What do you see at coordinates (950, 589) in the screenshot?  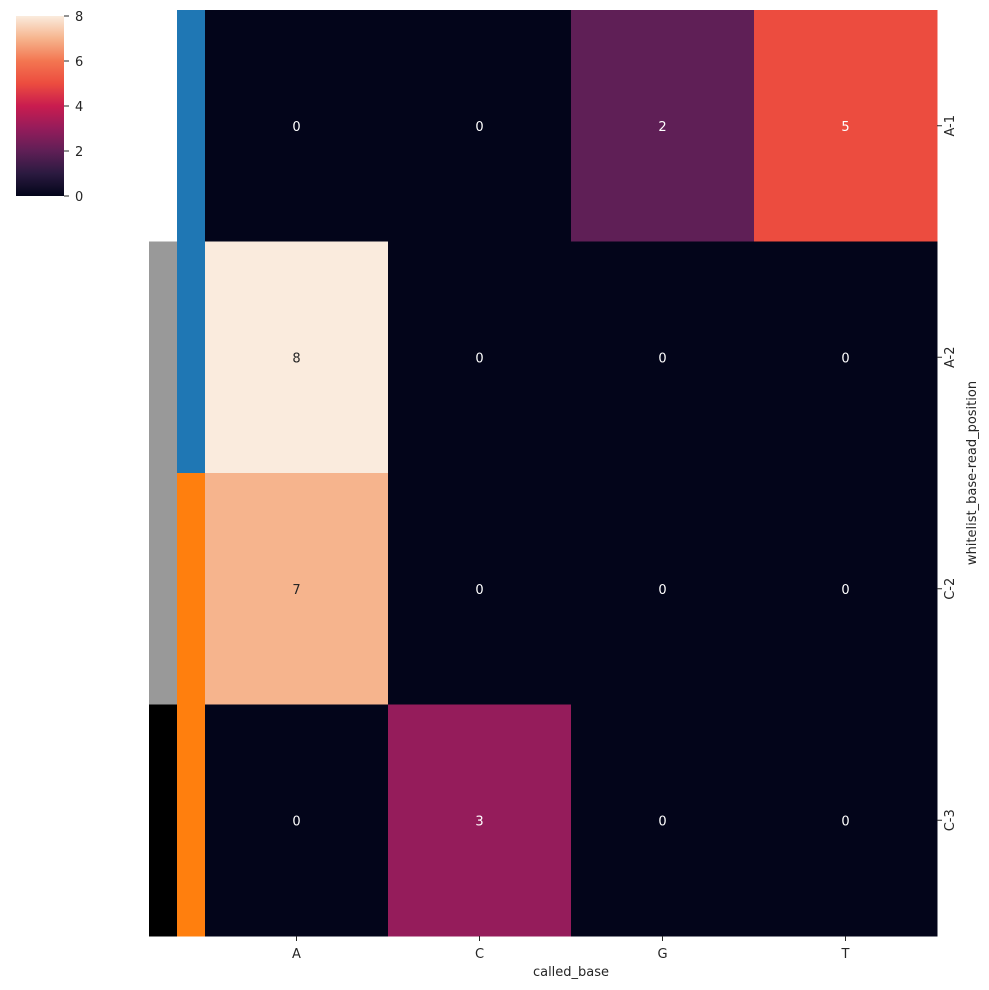 I see `y-tick-label: C-2` at bounding box center [950, 589].